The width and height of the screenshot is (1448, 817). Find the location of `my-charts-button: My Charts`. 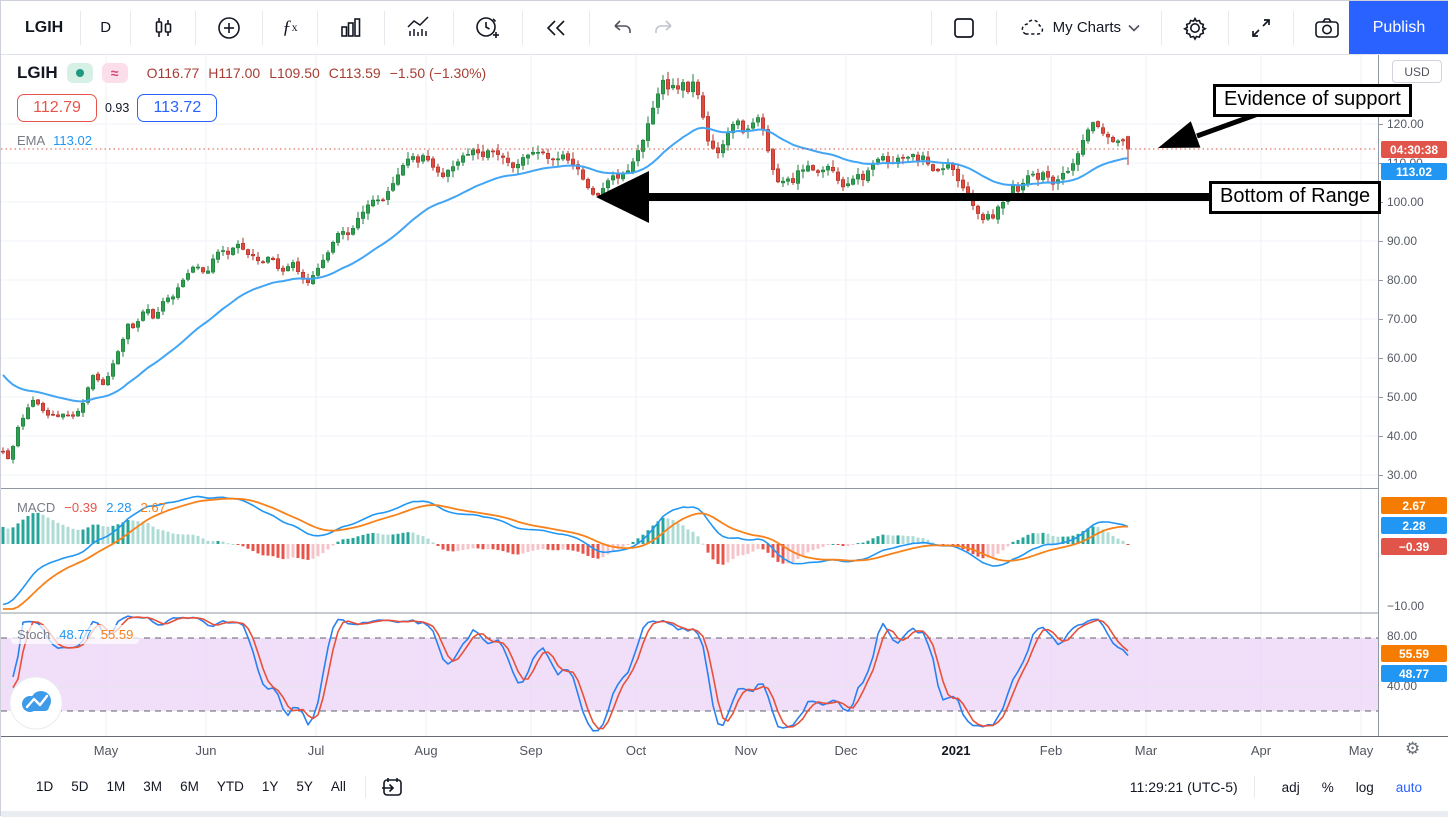

my-charts-button: My Charts is located at coordinates (1079, 28).